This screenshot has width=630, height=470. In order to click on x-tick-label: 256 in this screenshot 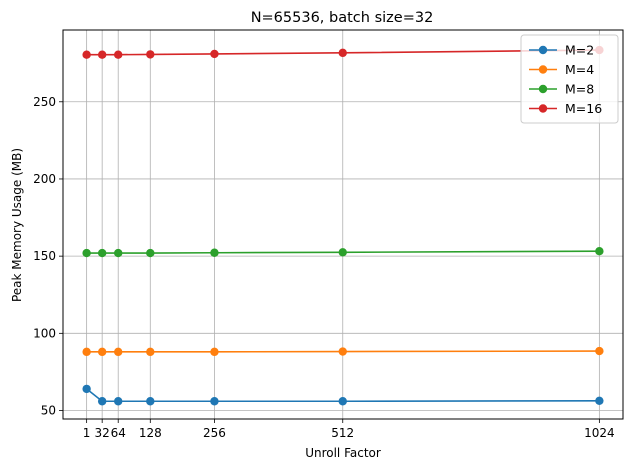, I will do `click(214, 433)`.